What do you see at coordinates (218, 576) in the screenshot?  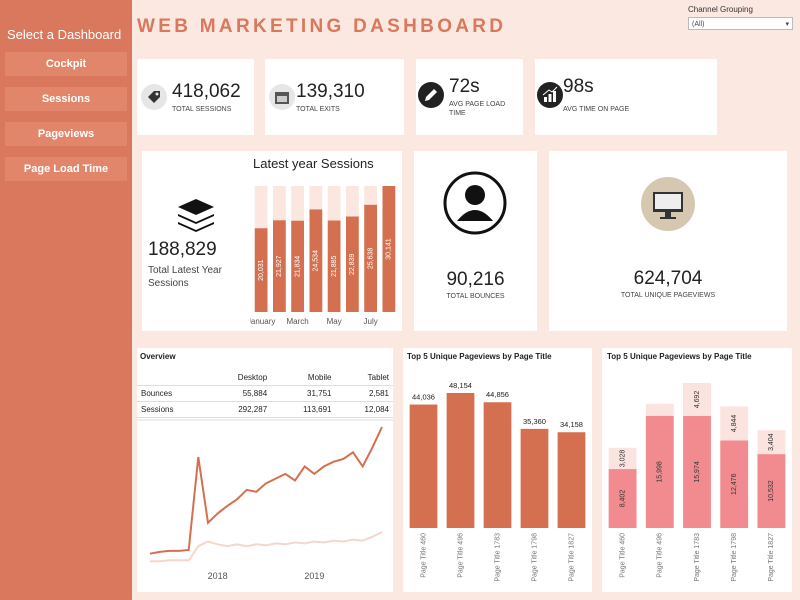 I see `x-tick-label: 2018` at bounding box center [218, 576].